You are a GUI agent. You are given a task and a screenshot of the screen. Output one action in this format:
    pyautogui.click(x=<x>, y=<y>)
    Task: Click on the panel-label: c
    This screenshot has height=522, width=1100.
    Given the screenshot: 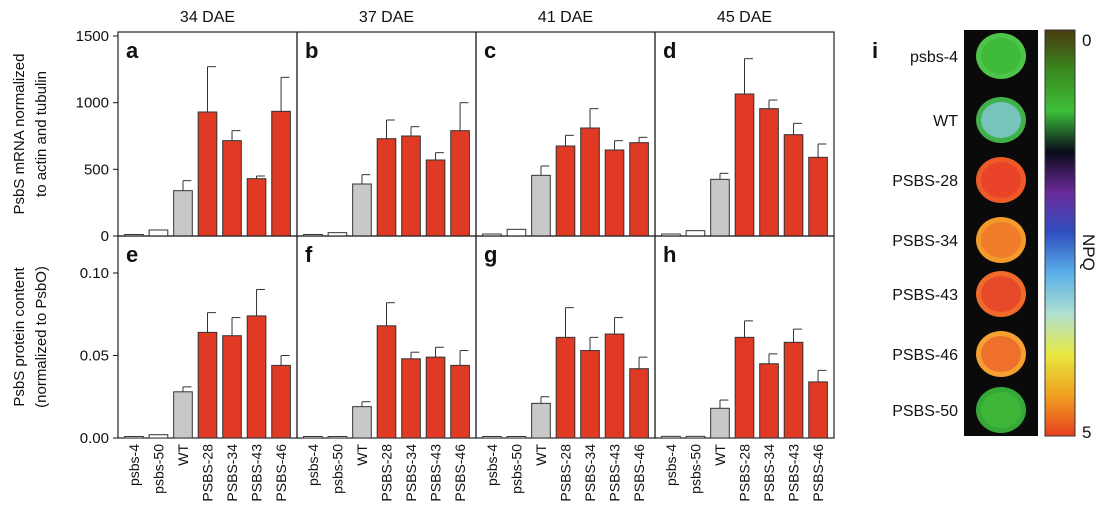 What is the action you would take?
    pyautogui.click(x=490, y=50)
    